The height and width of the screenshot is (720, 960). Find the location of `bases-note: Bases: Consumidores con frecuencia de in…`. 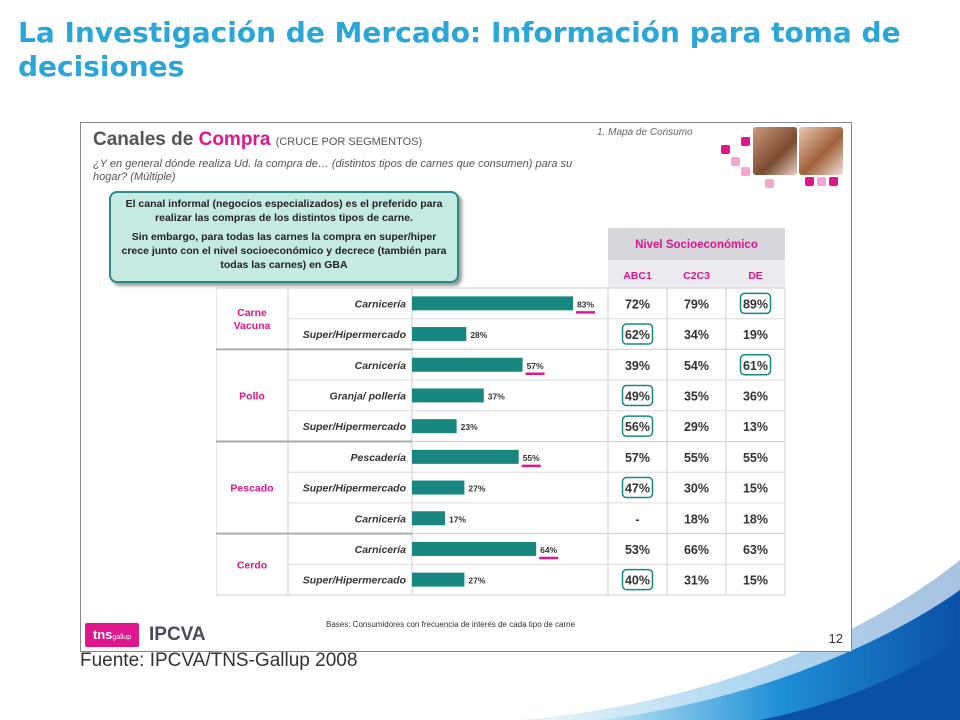

bases-note: Bases: Consumidores con frecuencia de in… is located at coordinates (451, 624).